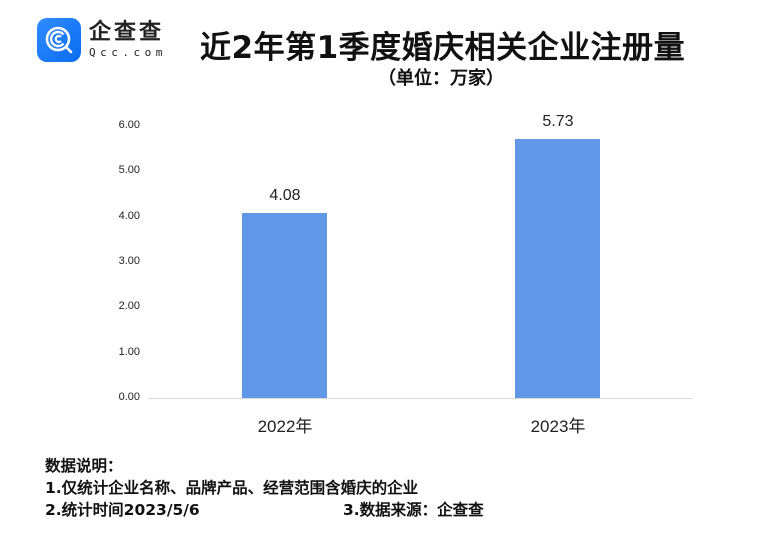 The image size is (773, 541). What do you see at coordinates (285, 426) in the screenshot?
I see `x-tick: 2022年` at bounding box center [285, 426].